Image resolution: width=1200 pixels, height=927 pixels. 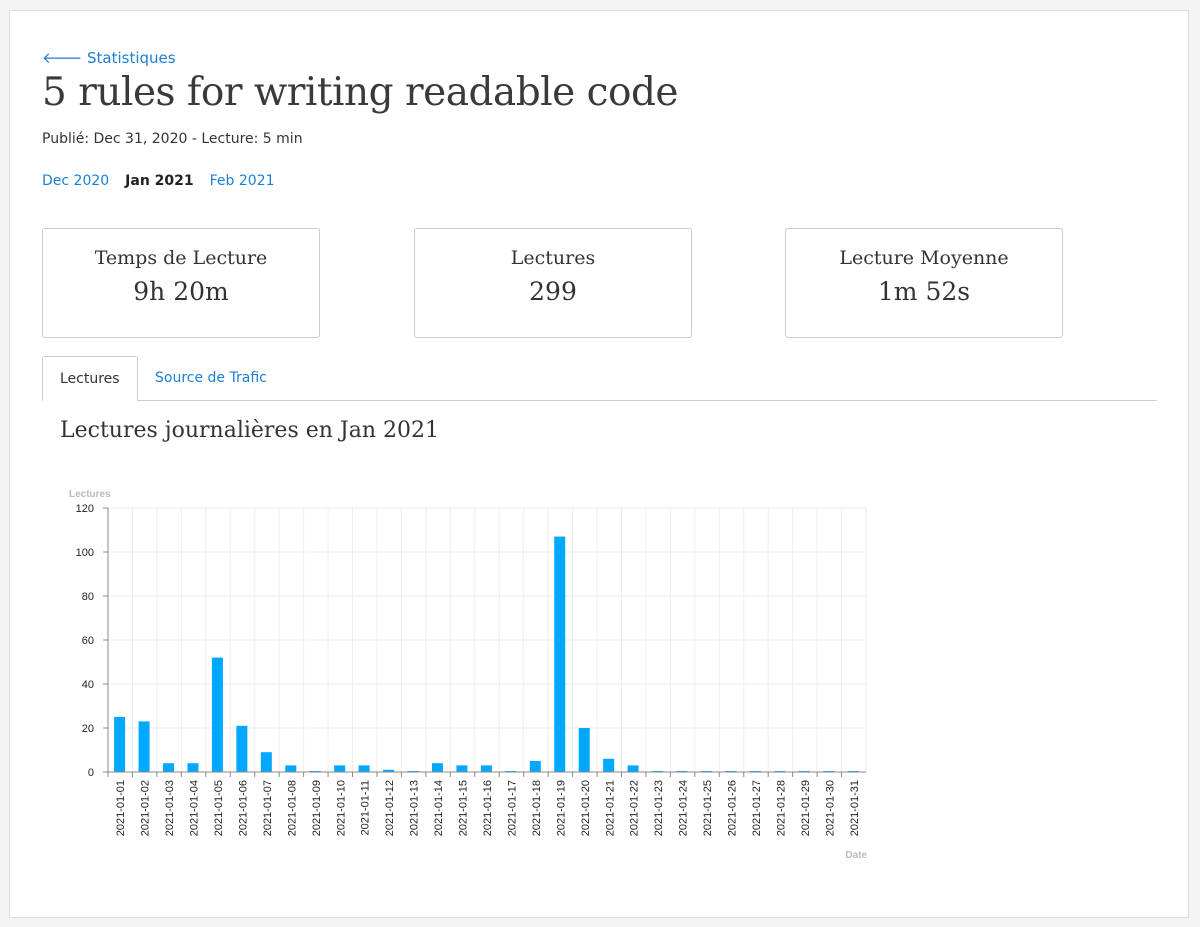 What do you see at coordinates (553, 291) in the screenshot?
I see `stat-value: 299` at bounding box center [553, 291].